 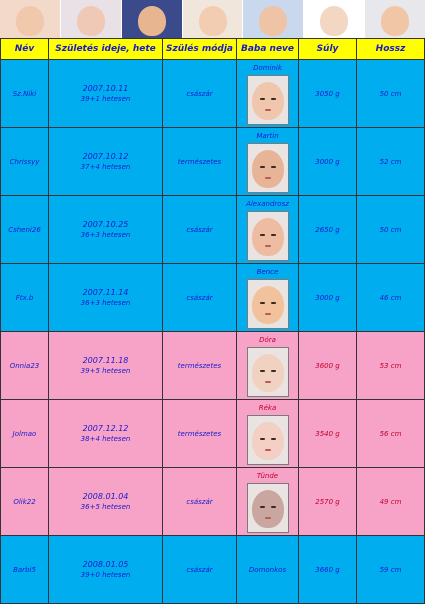 What do you see at coordinates (24, 229) in the screenshot?
I see `mother-nickname: Csheni26` at bounding box center [24, 229].